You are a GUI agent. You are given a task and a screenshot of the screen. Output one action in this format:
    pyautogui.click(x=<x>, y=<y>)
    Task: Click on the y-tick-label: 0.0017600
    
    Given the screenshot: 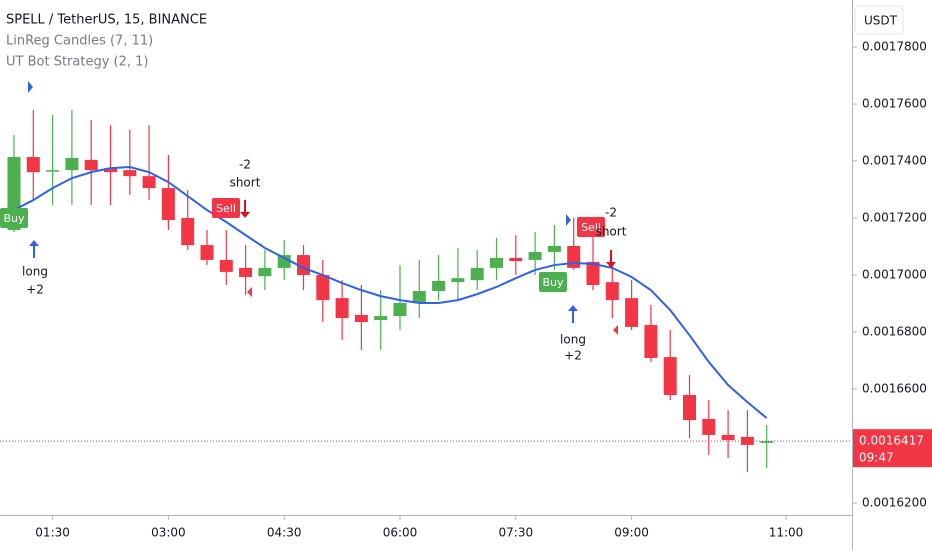 What is the action you would take?
    pyautogui.click(x=894, y=104)
    